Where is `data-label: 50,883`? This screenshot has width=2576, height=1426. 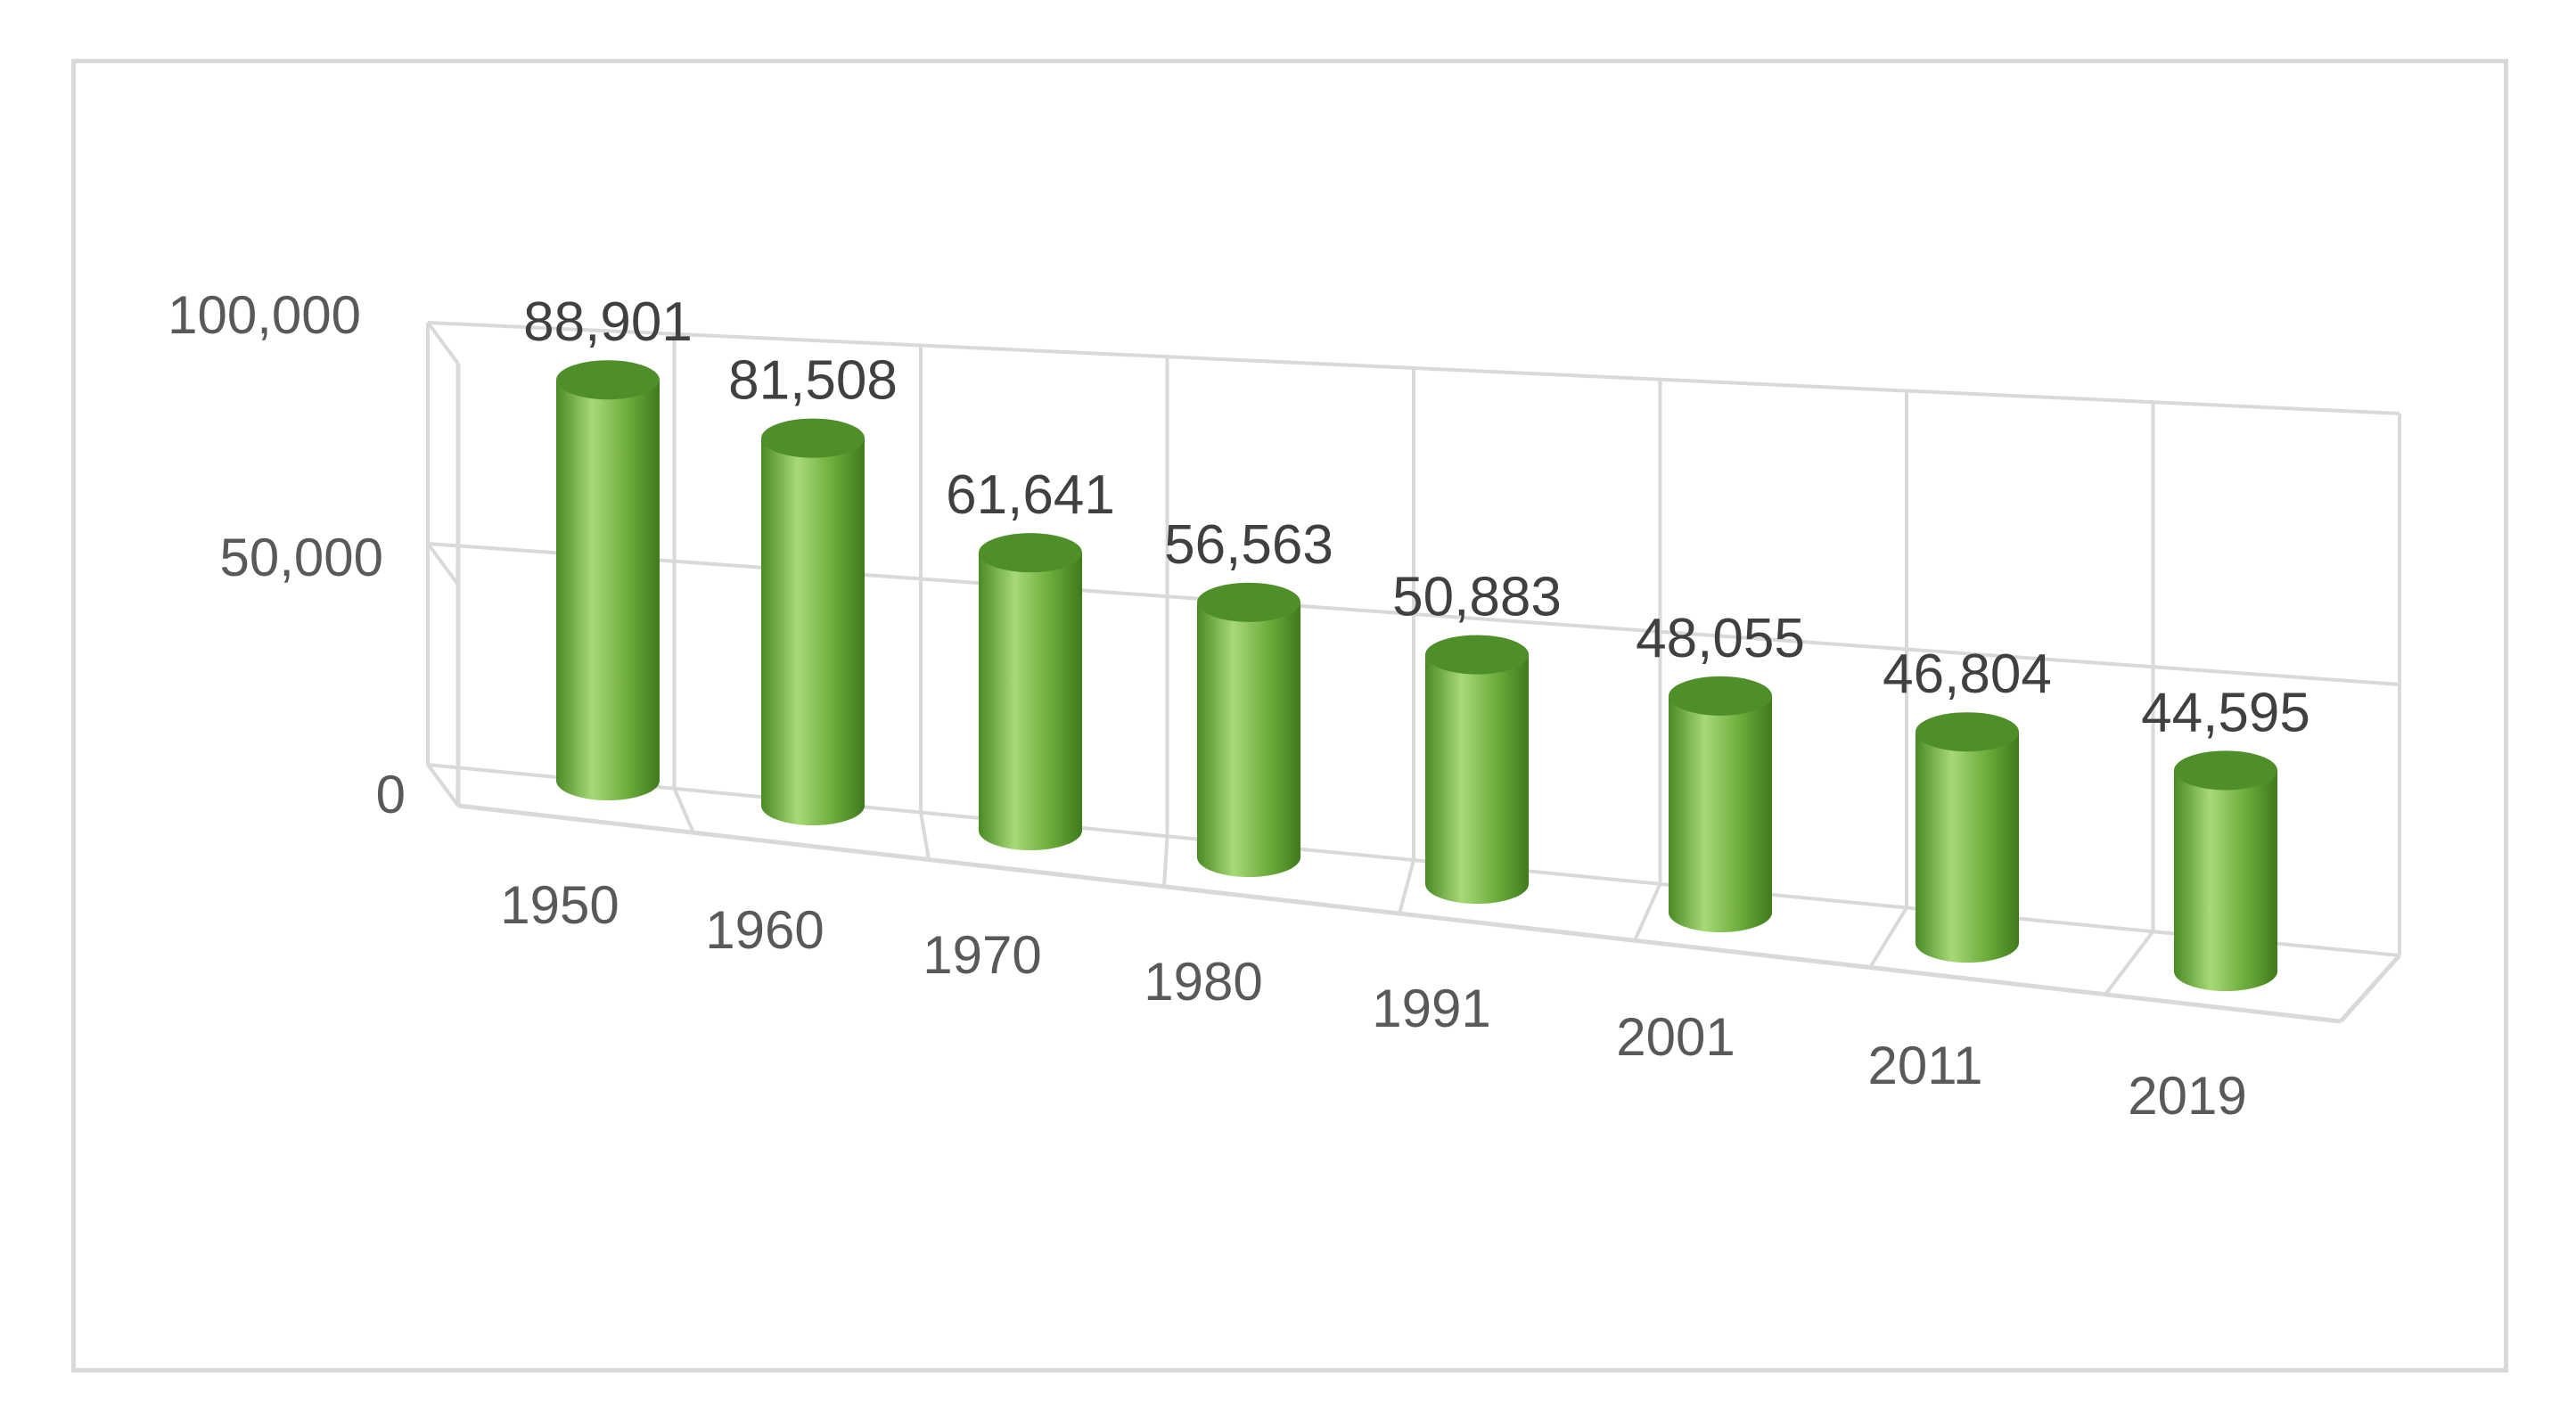 data-label: 50,883 is located at coordinates (1477, 597).